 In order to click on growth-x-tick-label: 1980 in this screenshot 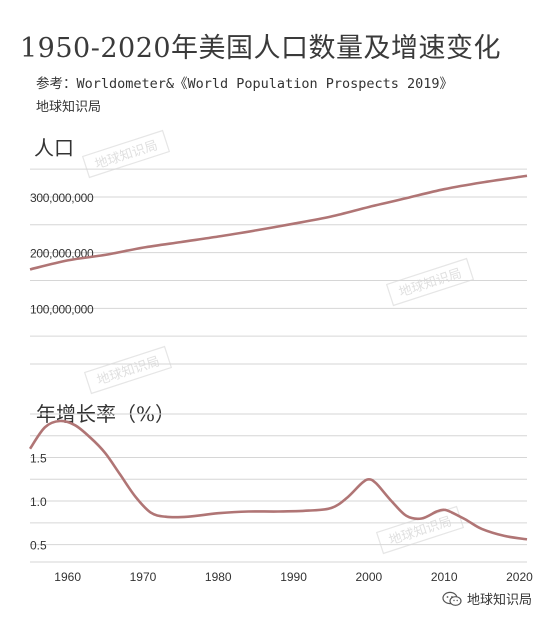, I will do `click(218, 577)`.